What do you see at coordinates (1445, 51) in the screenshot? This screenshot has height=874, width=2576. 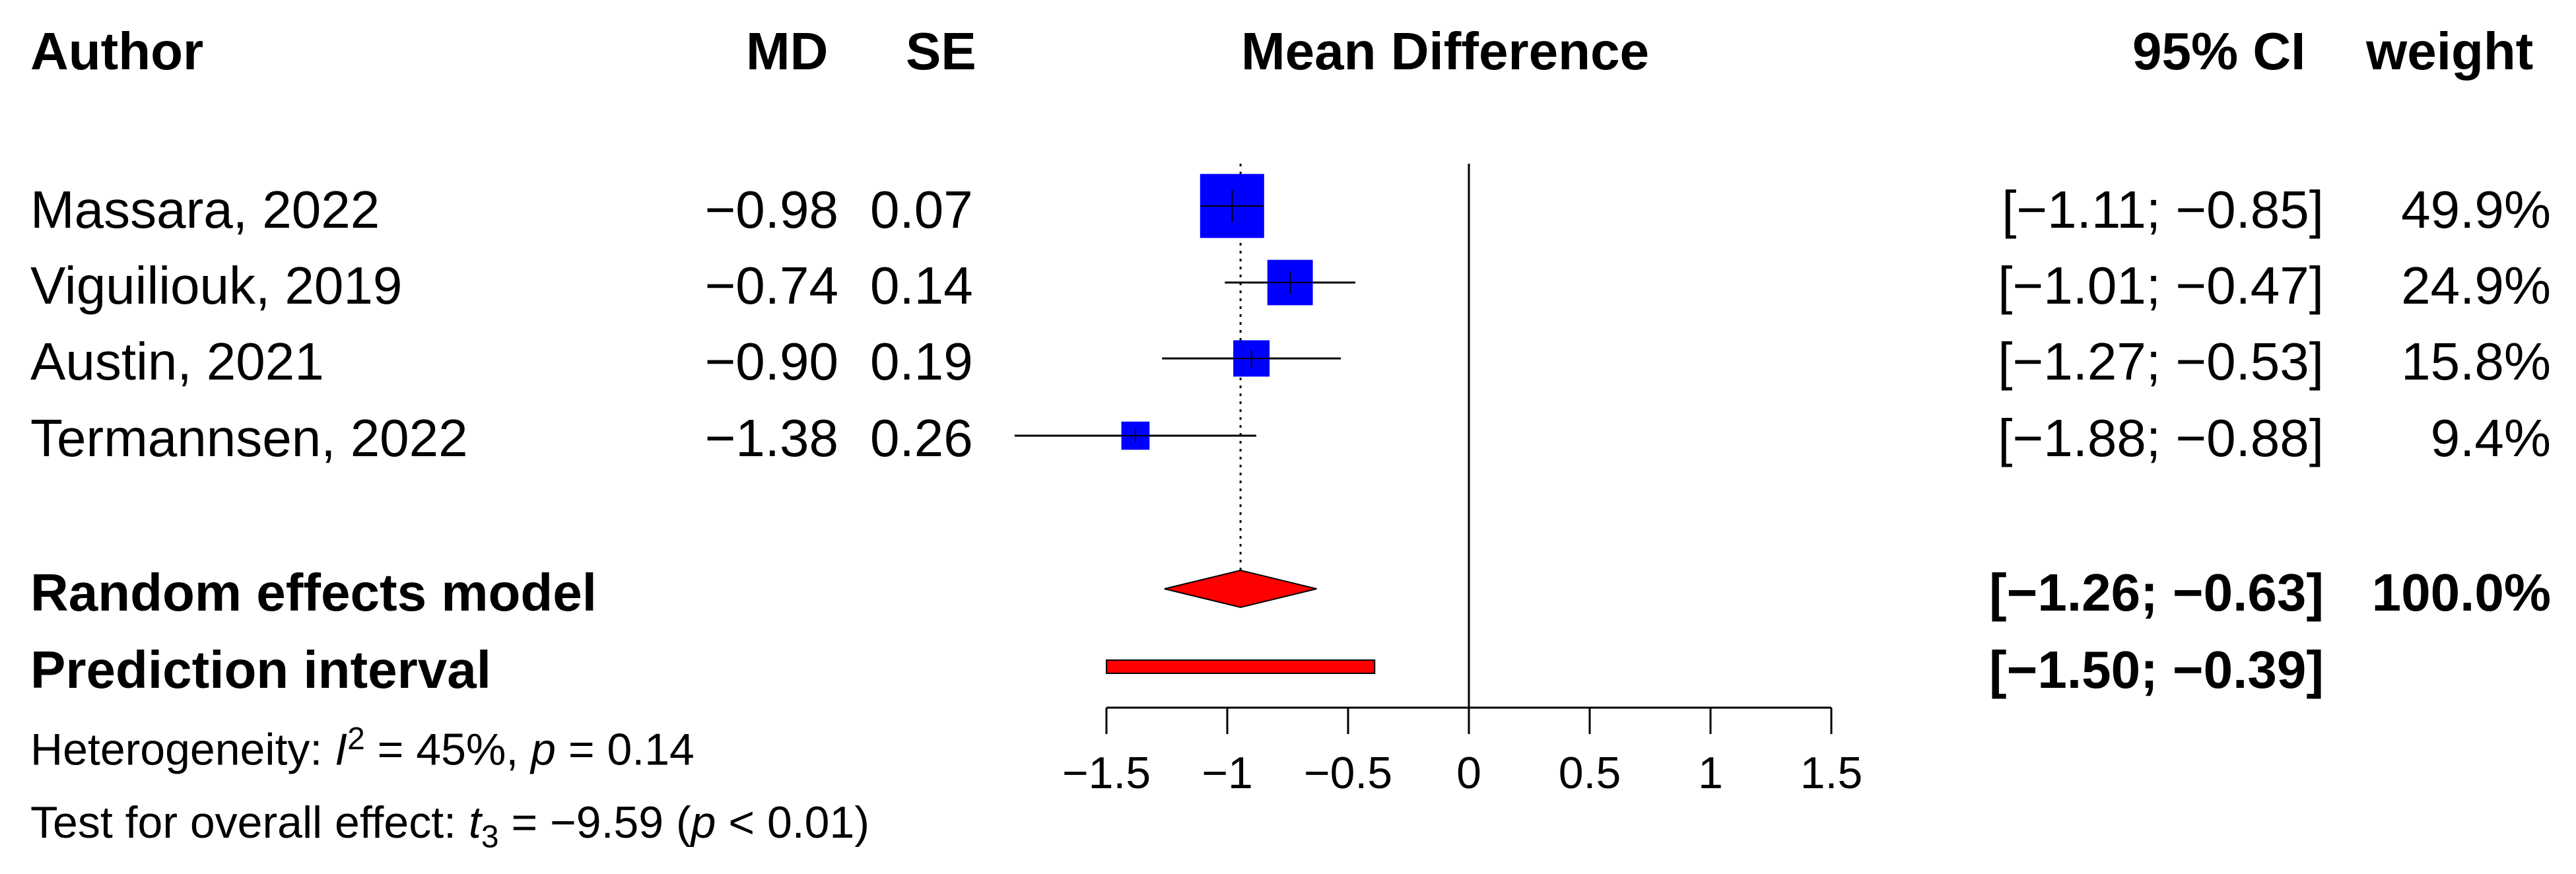 I see `header-mean-difference: Mean Difference` at bounding box center [1445, 51].